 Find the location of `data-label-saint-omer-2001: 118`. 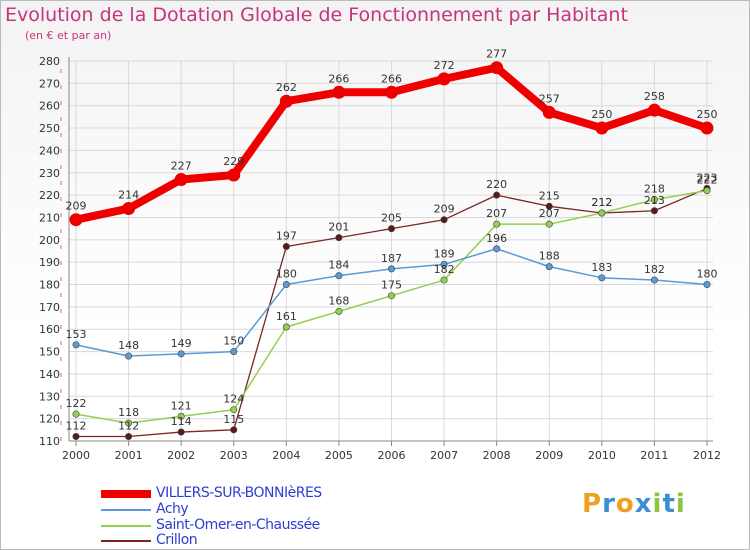

data-label-saint-omer-2001: 118 is located at coordinates (128, 412).